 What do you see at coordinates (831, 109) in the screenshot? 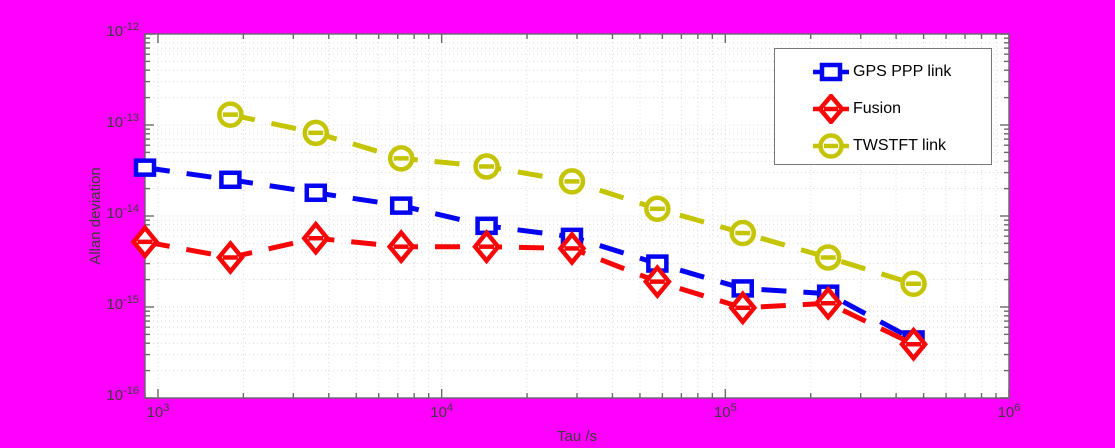
I see `diamond-marker-icon` at bounding box center [831, 109].